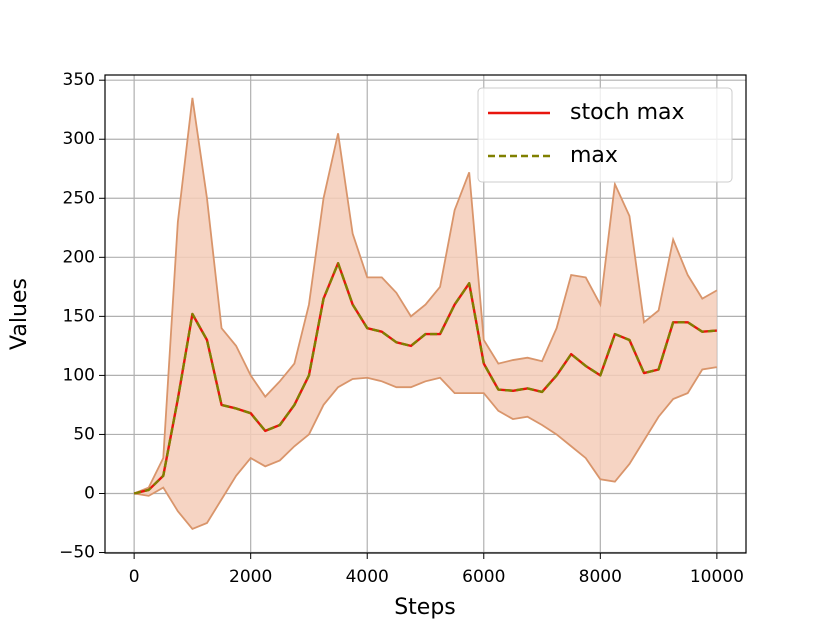 The image size is (830, 623). Describe the element at coordinates (594, 155) in the screenshot. I see `legend-label: max` at that location.